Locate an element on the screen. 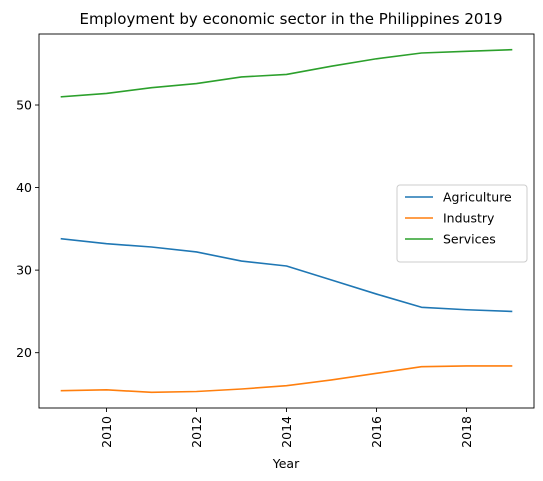 Image resolution: width=543 pixels, height=481 pixels. legend-label-services: Services is located at coordinates (469, 239).